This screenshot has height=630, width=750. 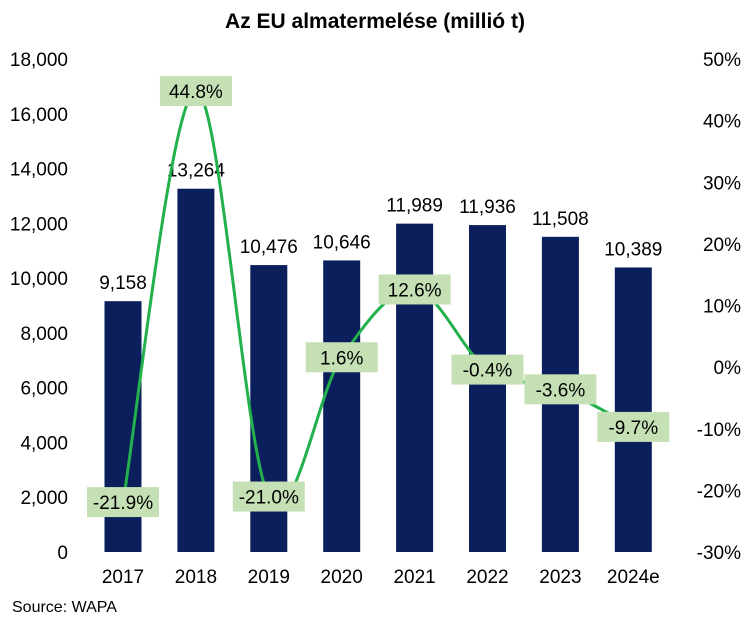 I want to click on bar-value-label: 11,989, so click(x=414, y=206).